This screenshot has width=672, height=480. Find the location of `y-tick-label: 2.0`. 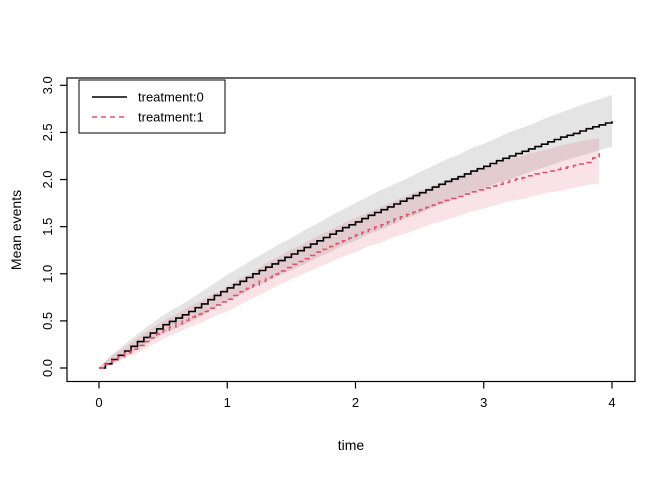

y-tick-label: 2.0 is located at coordinates (47, 179).